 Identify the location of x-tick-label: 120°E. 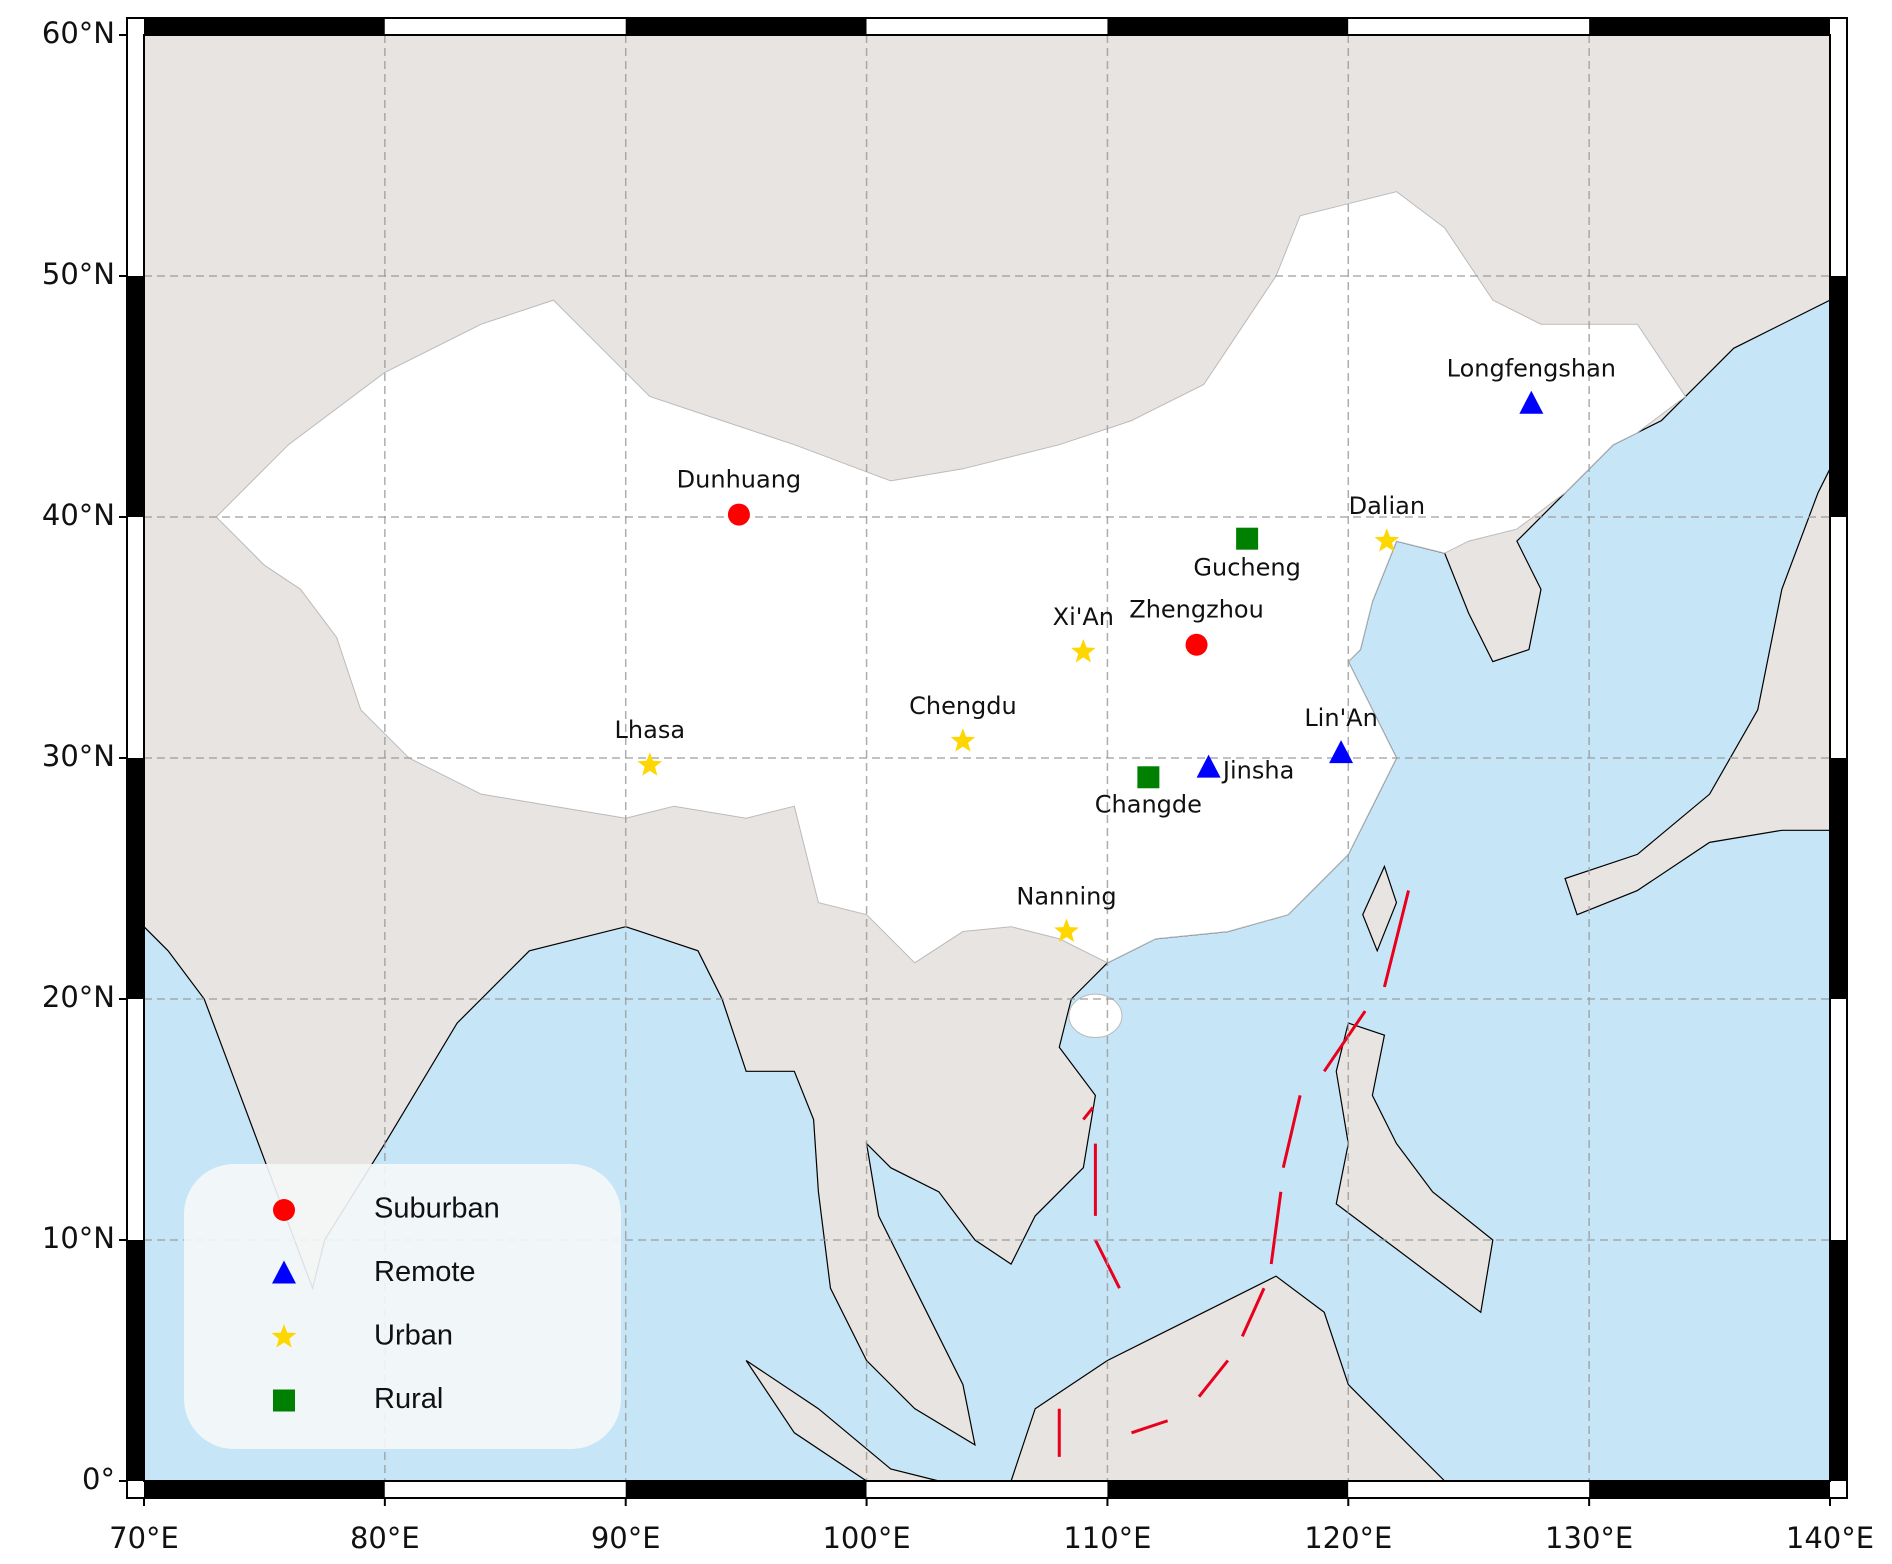
(1348, 1538).